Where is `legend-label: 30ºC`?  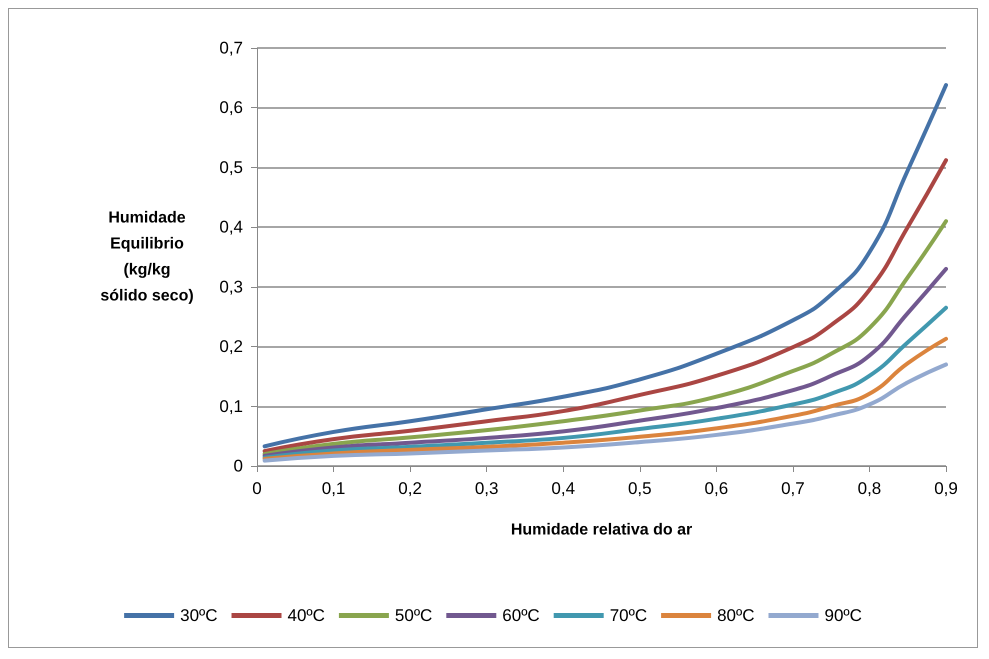 legend-label: 30ºC is located at coordinates (199, 615).